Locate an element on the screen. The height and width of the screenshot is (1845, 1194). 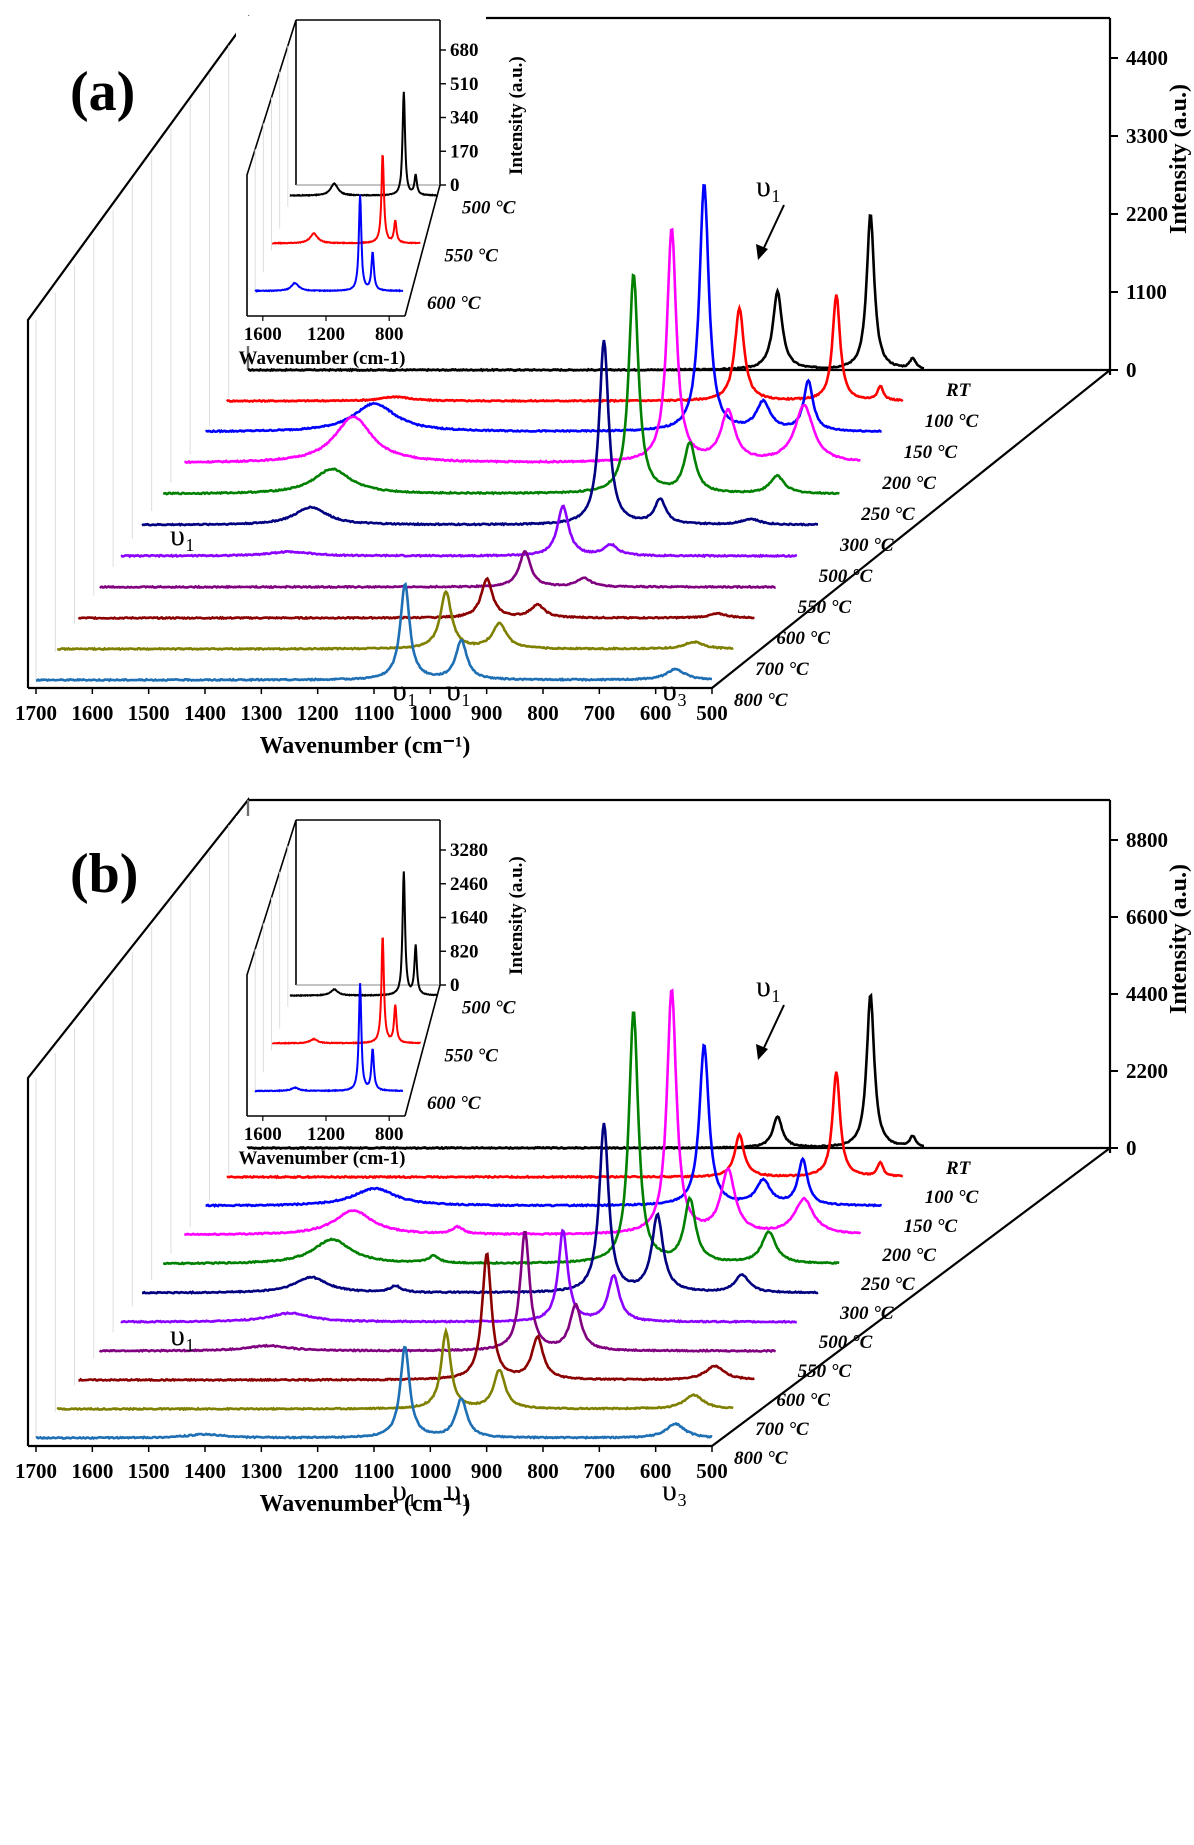
annotation-v3: υ₃ is located at coordinates (674, 1490).